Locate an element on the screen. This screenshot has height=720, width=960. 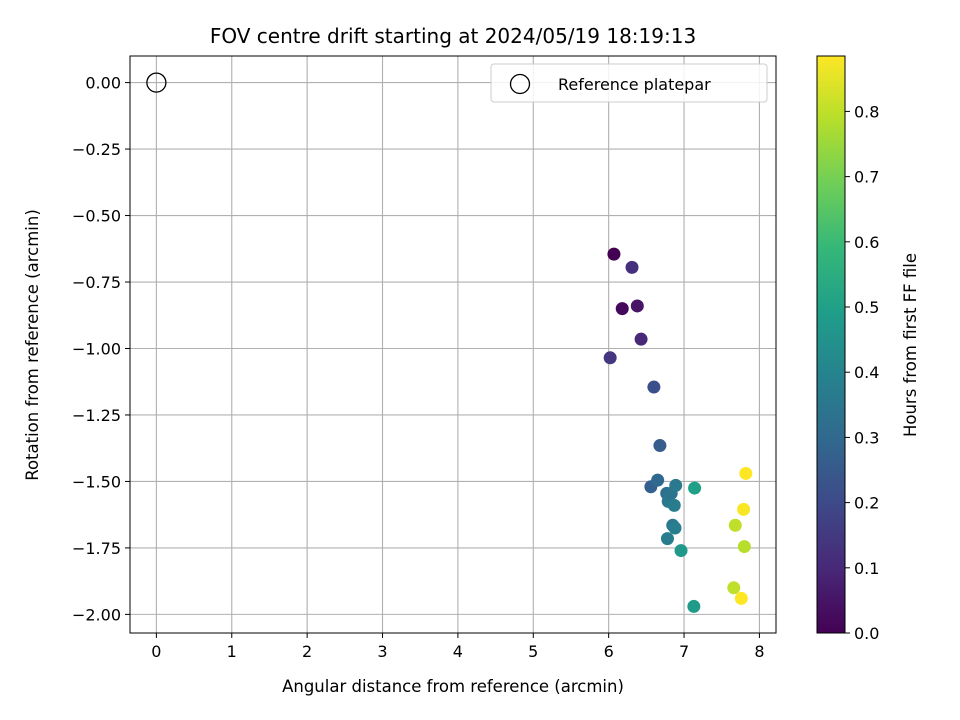
y-tick-label: −0.75 is located at coordinates (96, 282).